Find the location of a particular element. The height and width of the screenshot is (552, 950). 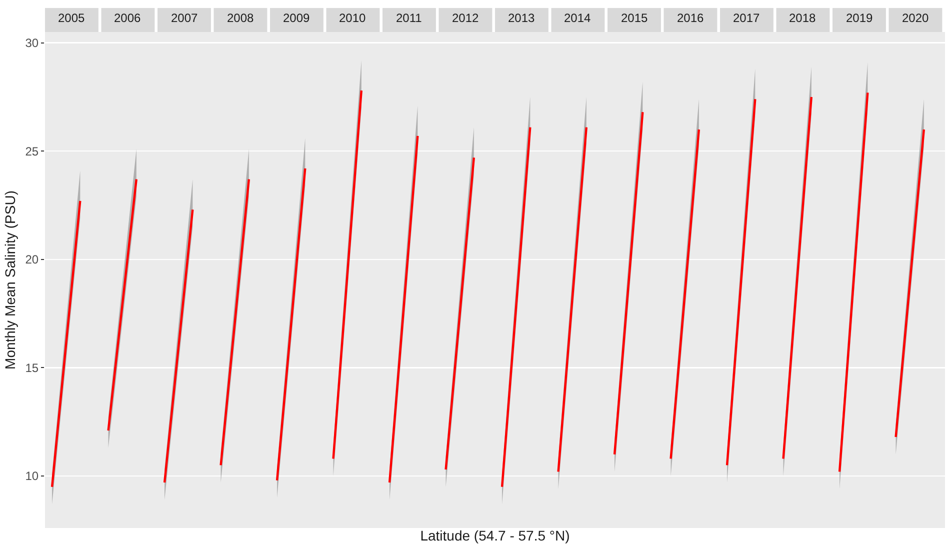

text: 2007 is located at coordinates (184, 18).